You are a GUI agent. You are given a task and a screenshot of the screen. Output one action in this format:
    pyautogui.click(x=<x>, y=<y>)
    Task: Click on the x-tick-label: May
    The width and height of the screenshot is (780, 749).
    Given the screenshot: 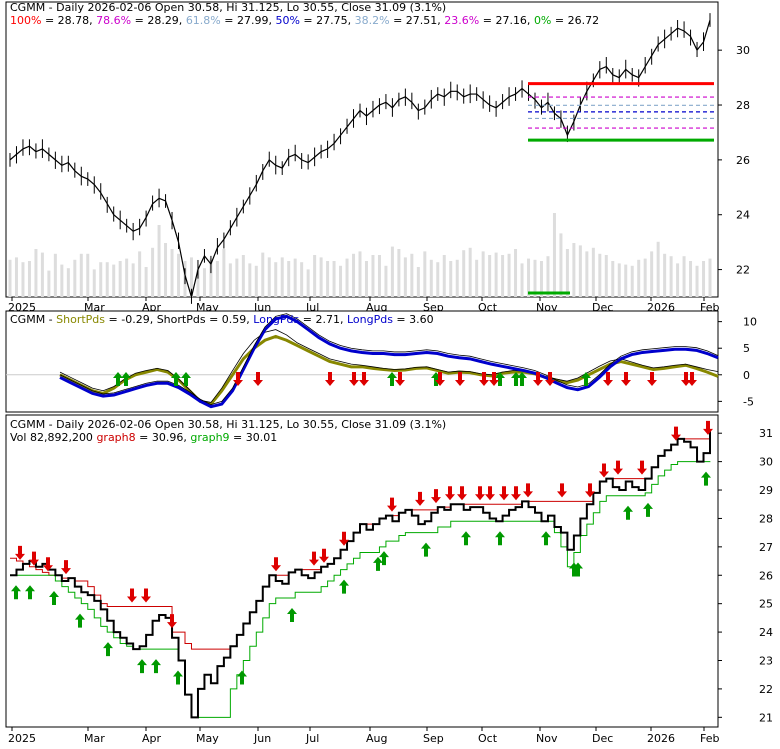 What is the action you would take?
    pyautogui.click(x=207, y=738)
    